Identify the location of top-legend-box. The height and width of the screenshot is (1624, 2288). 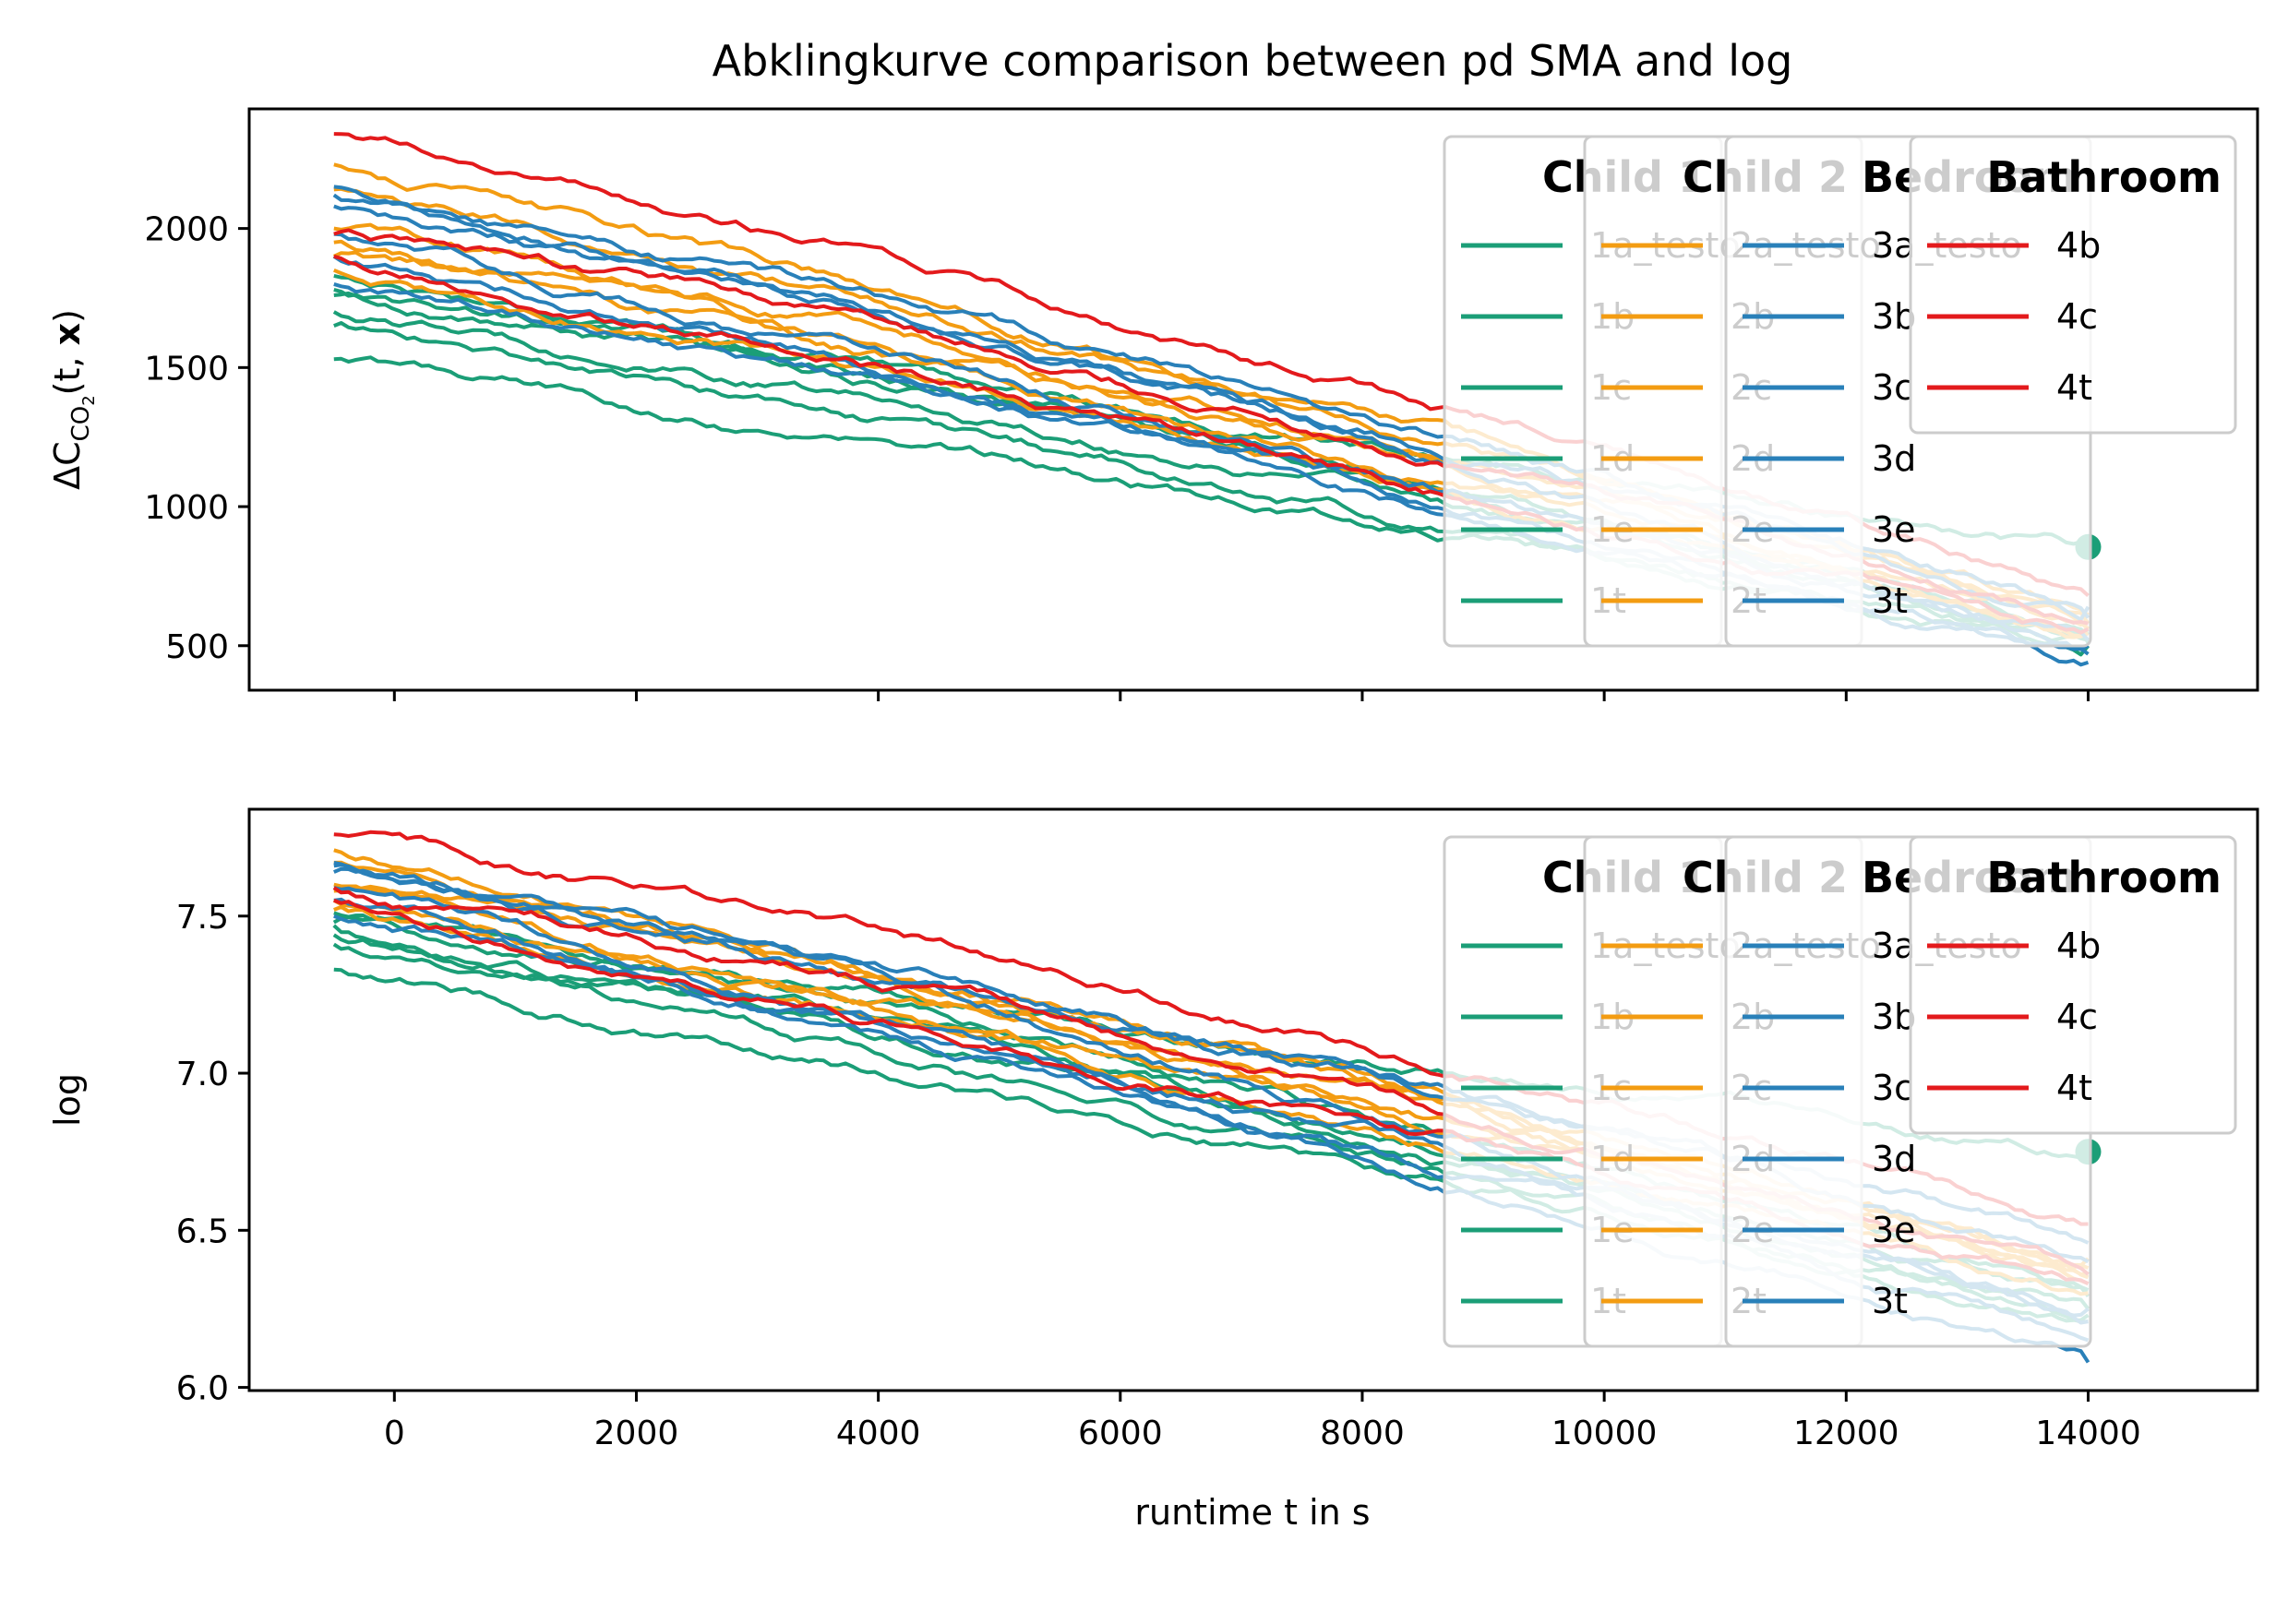
(2073, 285).